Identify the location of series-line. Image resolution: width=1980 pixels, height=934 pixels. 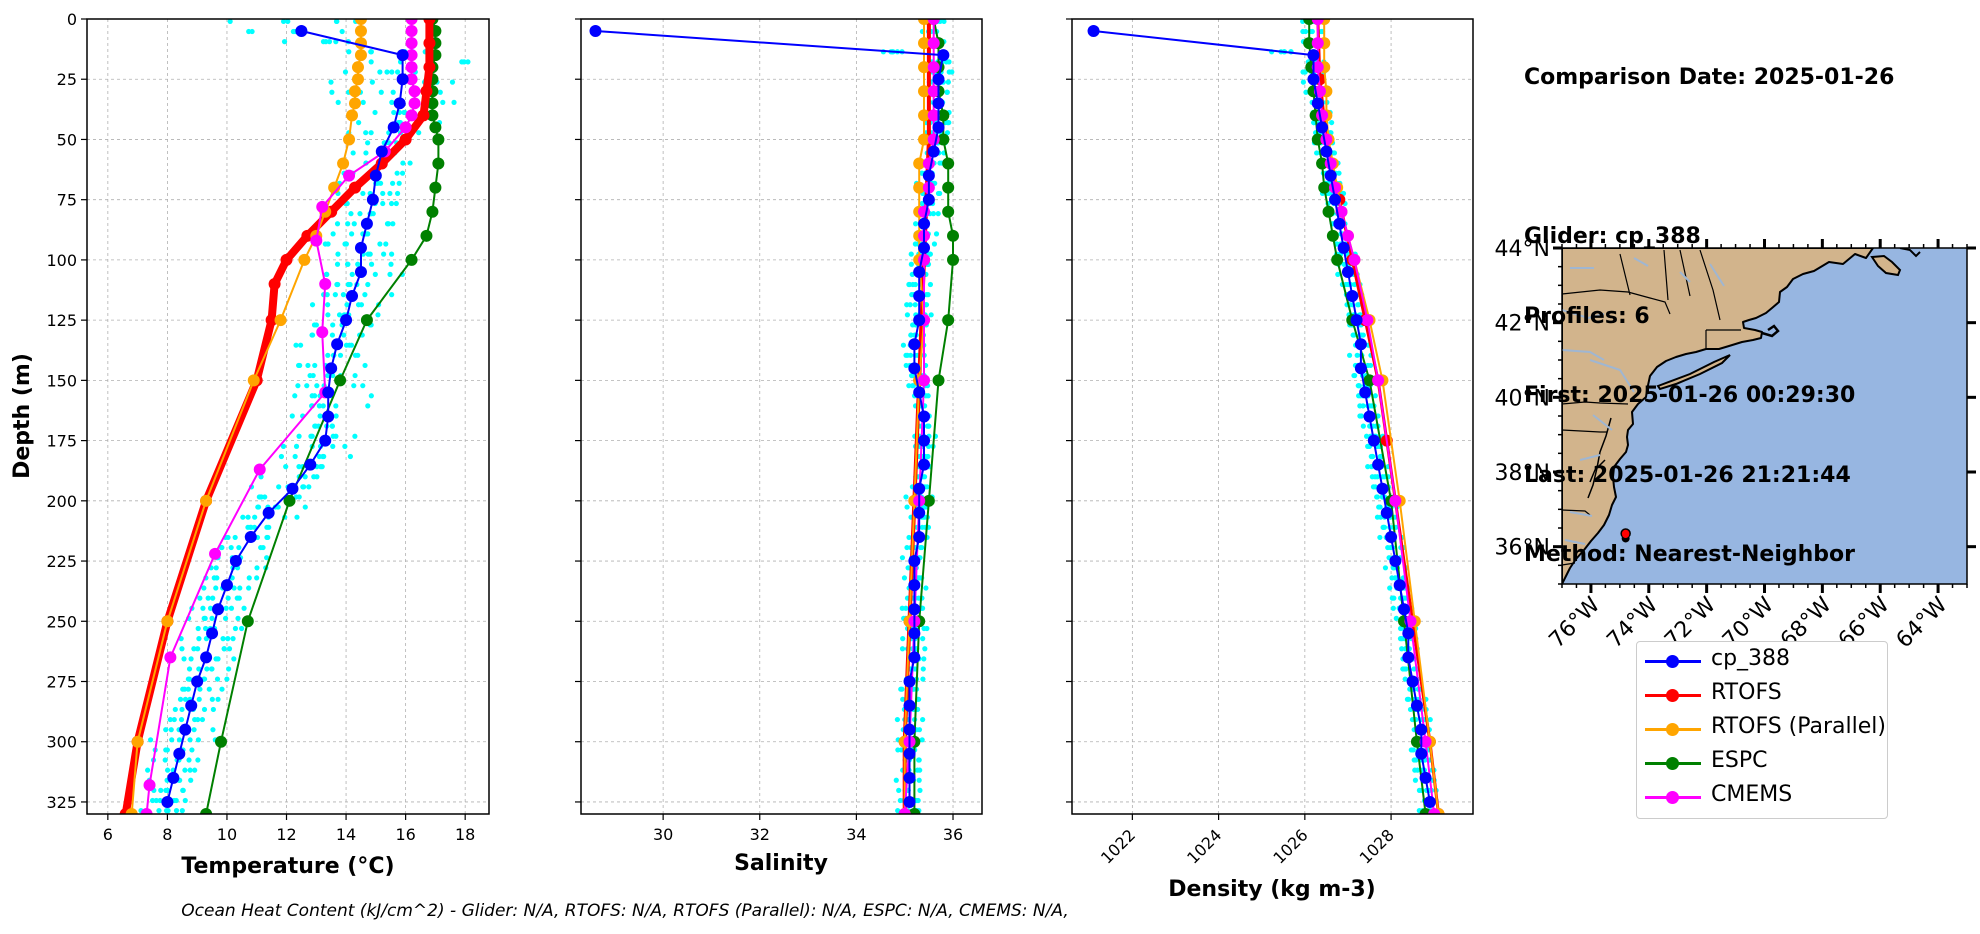
(277, 416).